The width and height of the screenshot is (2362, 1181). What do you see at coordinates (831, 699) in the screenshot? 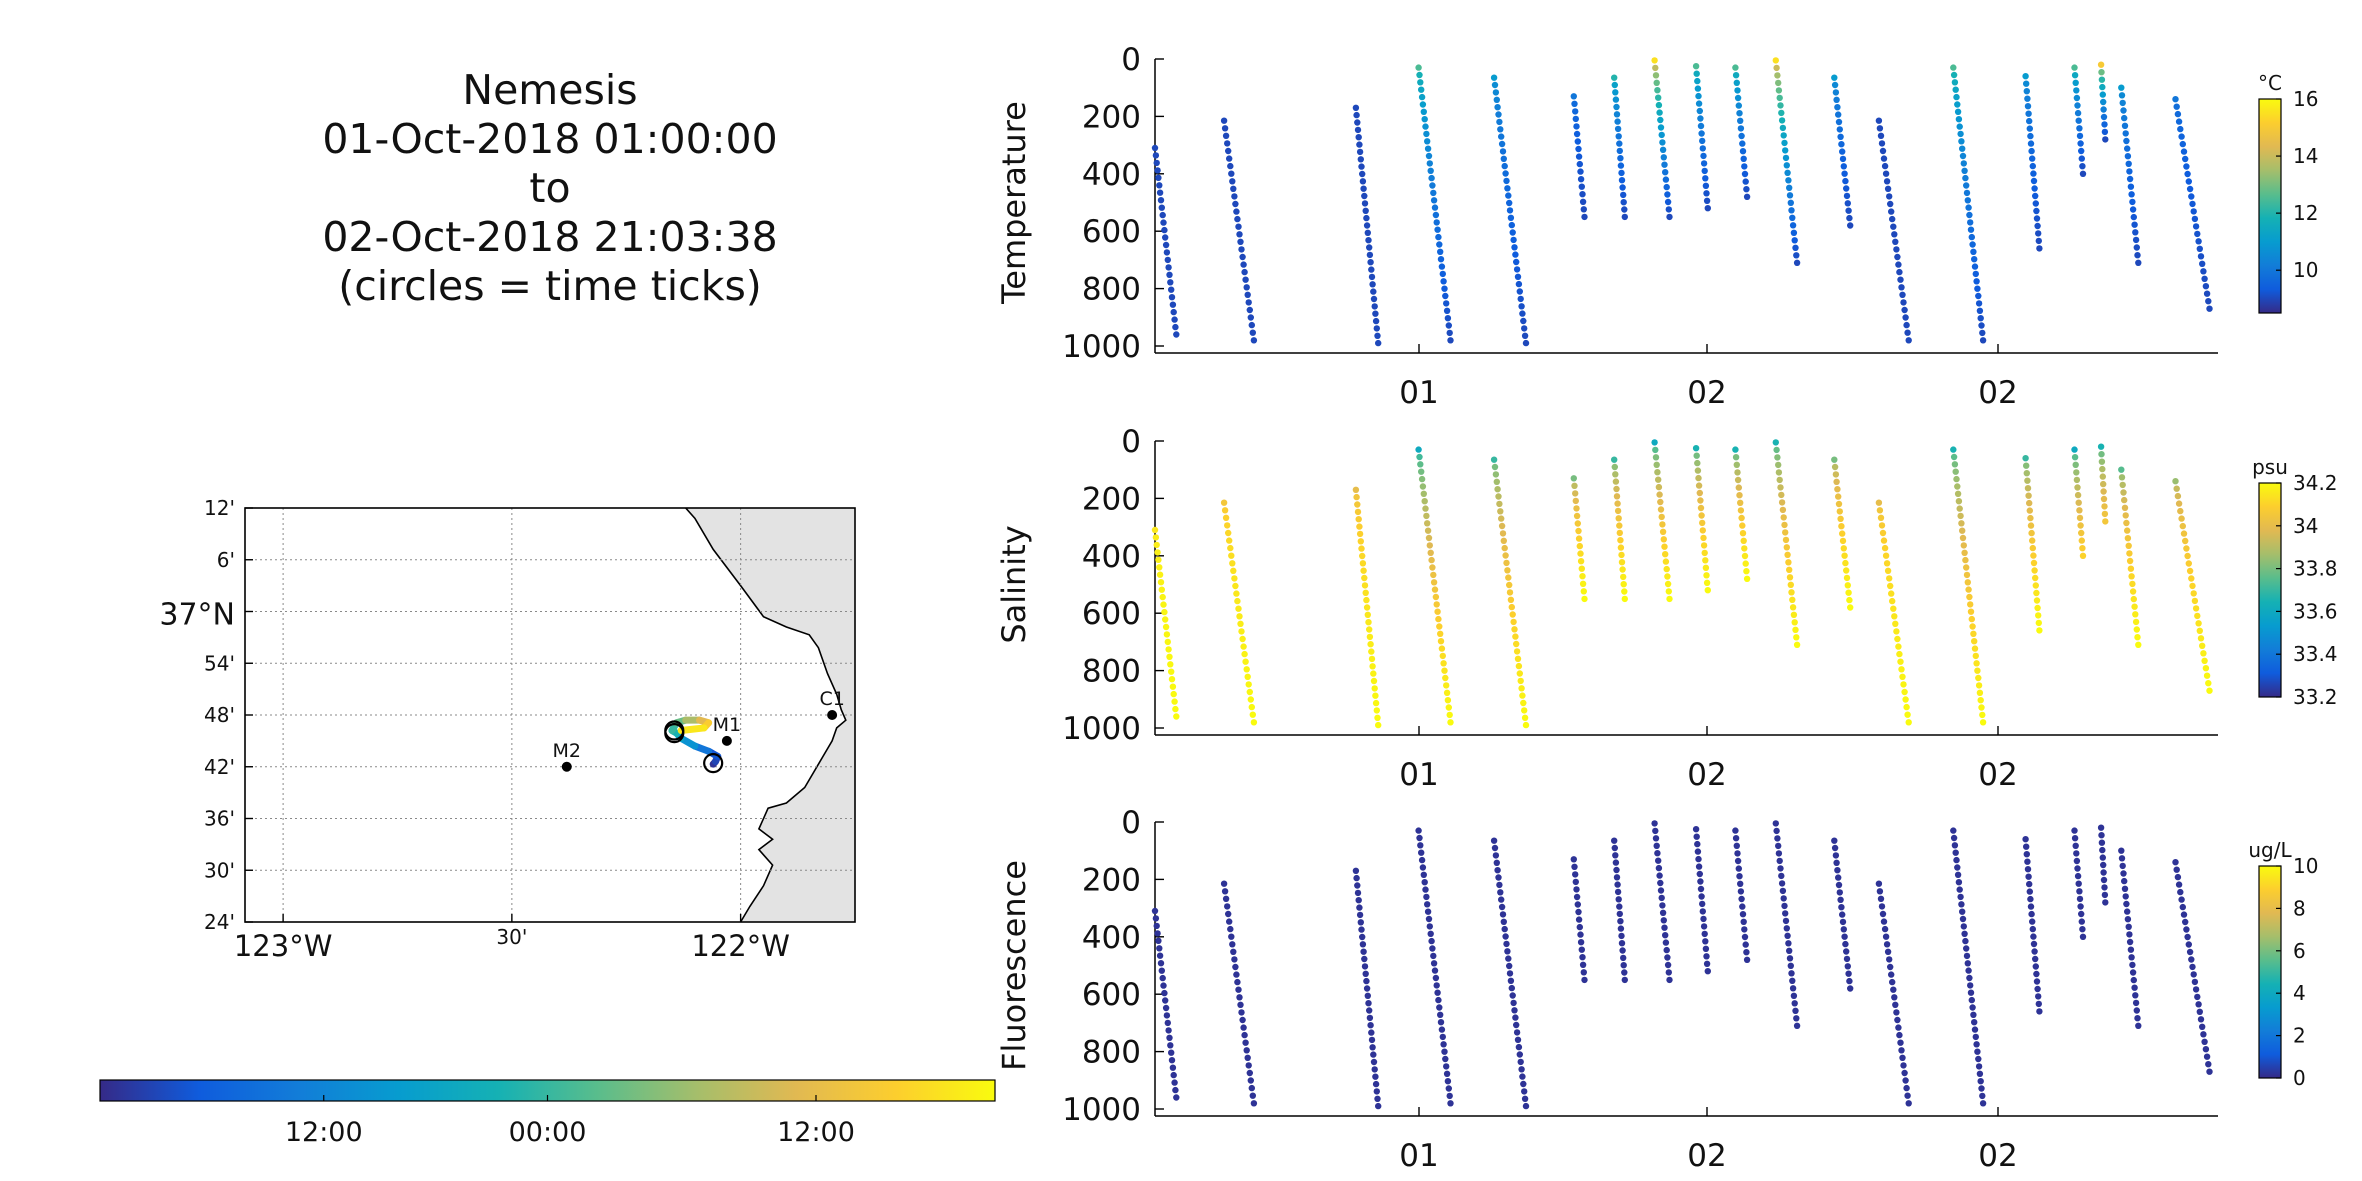
I see `mooring-label: C1` at bounding box center [831, 699].